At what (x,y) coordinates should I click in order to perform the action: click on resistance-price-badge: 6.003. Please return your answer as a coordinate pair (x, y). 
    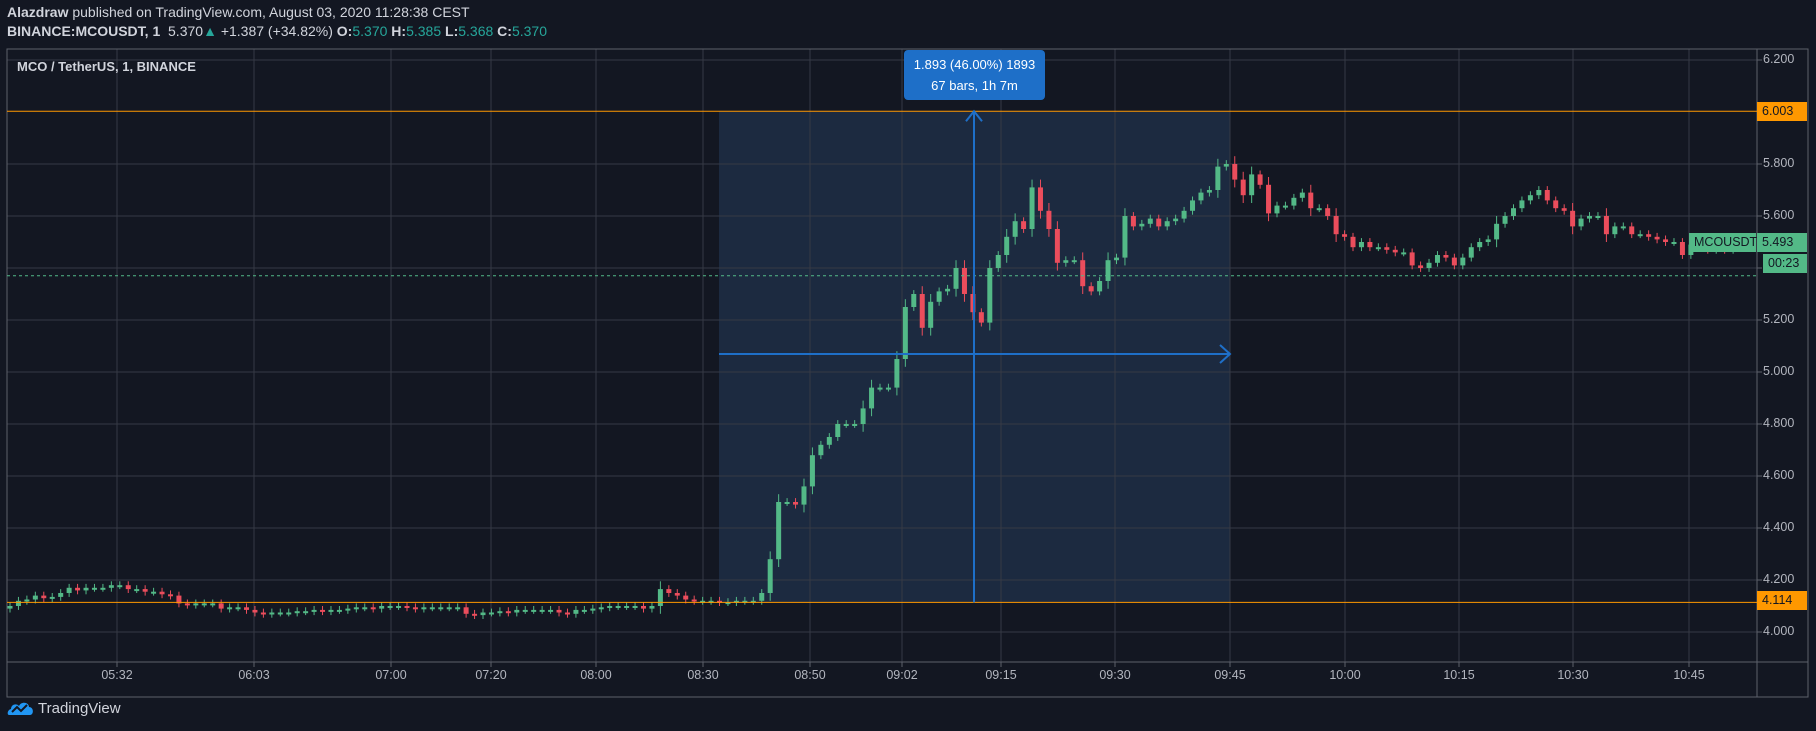
    Looking at the image, I should click on (1782, 111).